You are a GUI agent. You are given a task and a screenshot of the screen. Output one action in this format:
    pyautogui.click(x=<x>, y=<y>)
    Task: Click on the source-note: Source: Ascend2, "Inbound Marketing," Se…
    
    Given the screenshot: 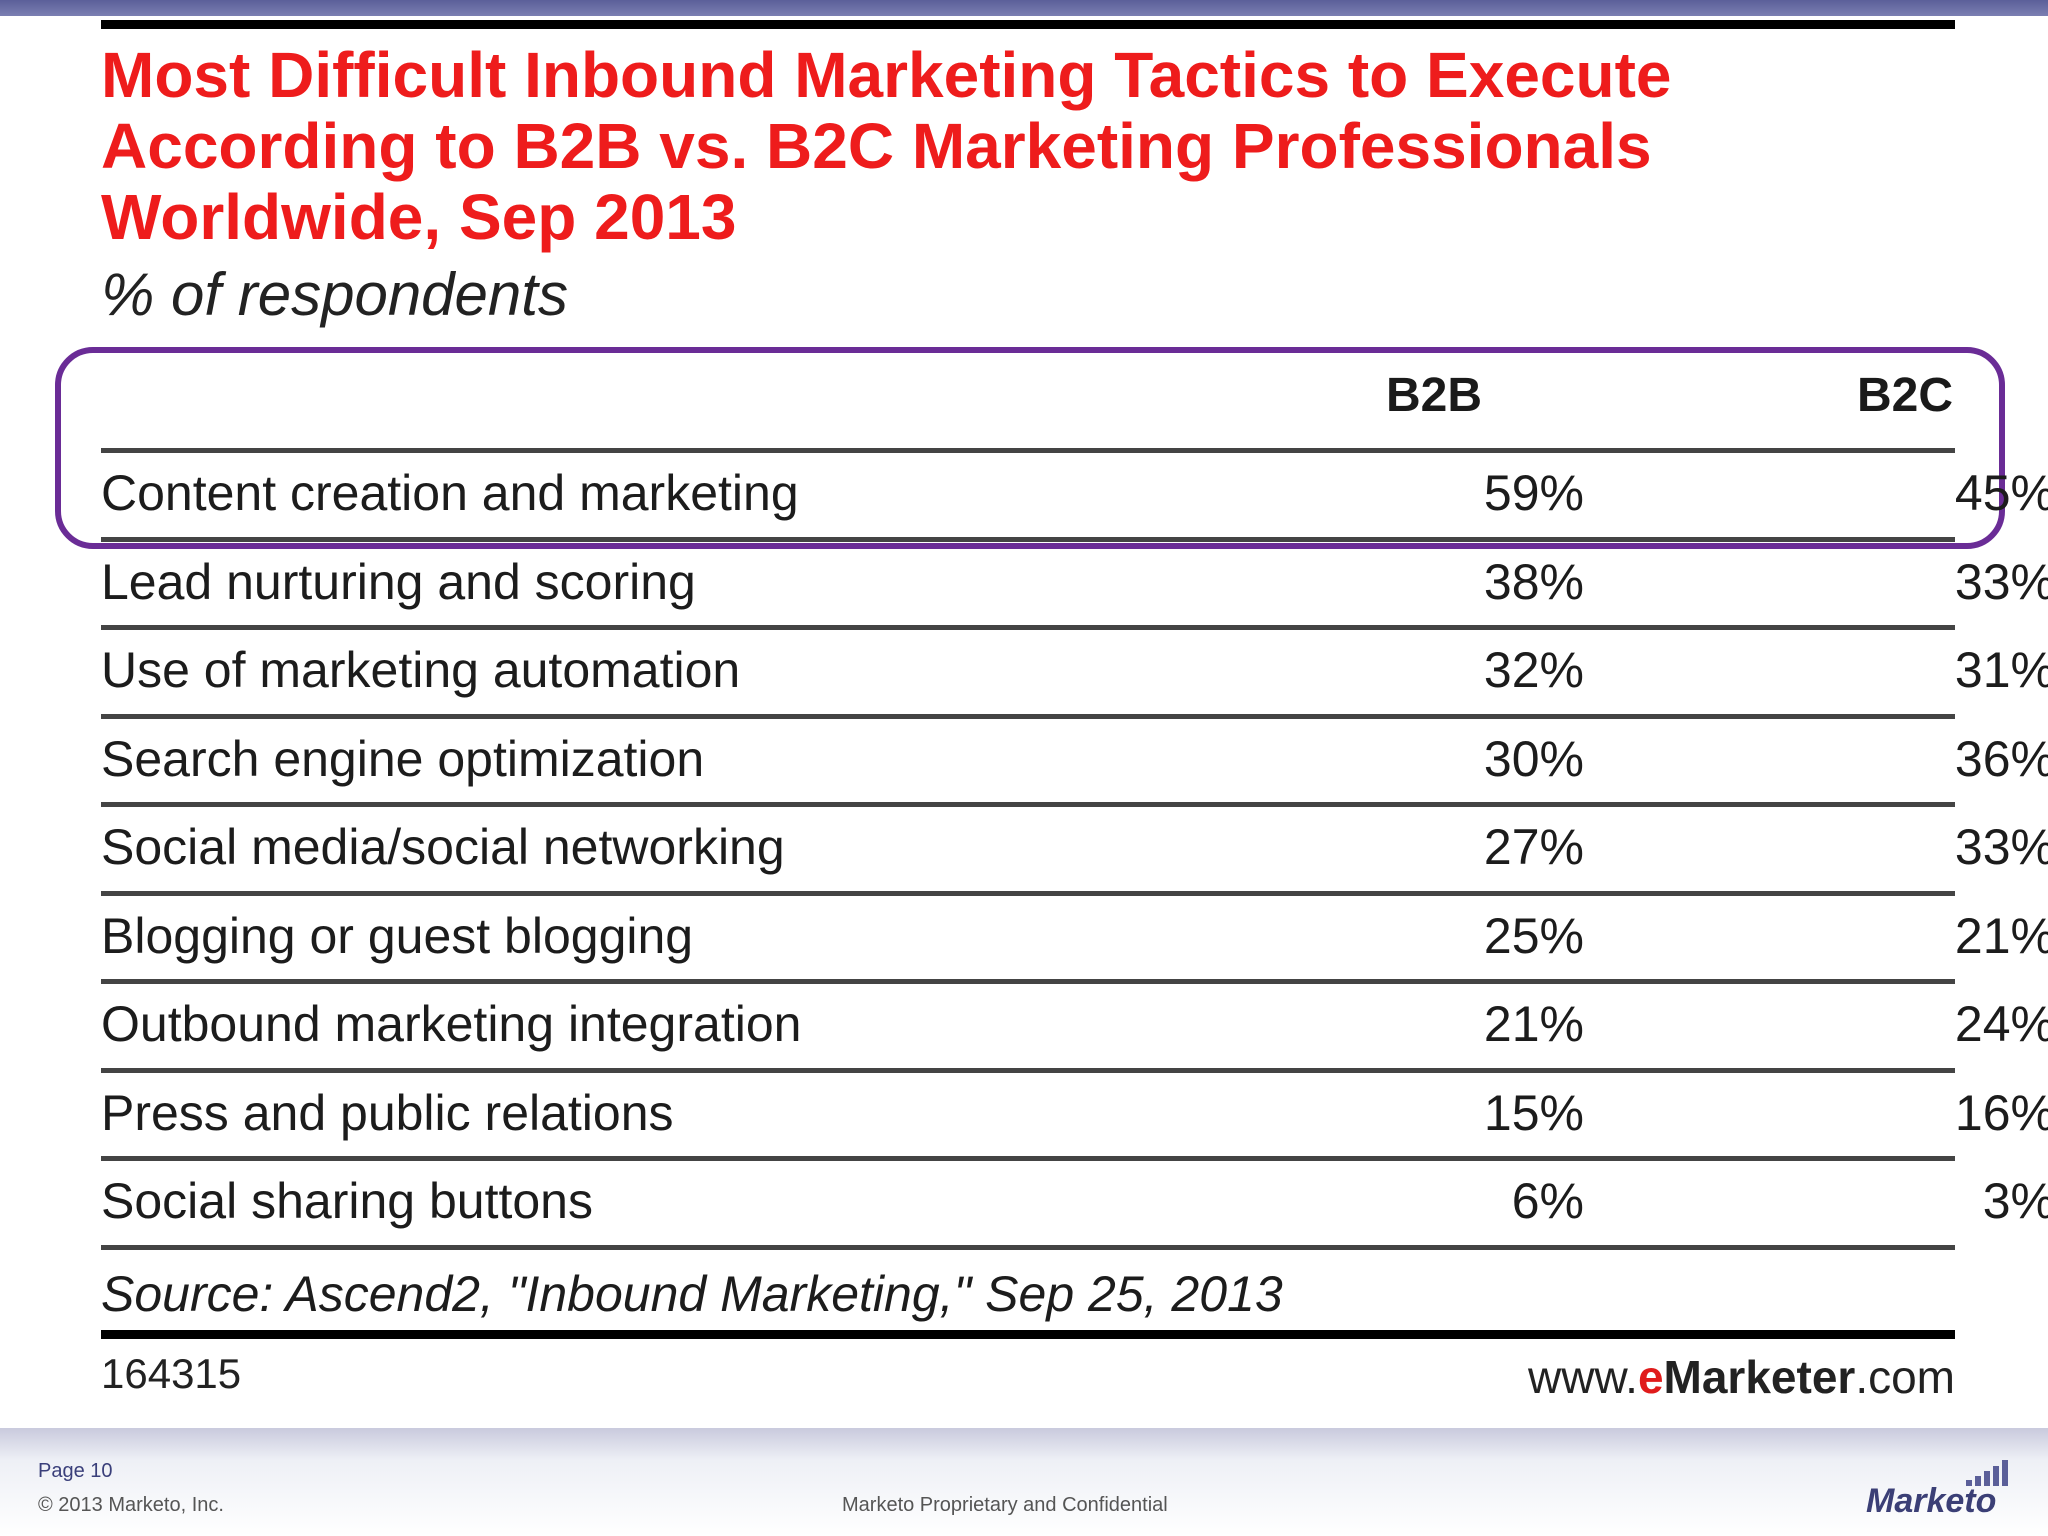 What is the action you would take?
    pyautogui.click(x=692, y=1294)
    